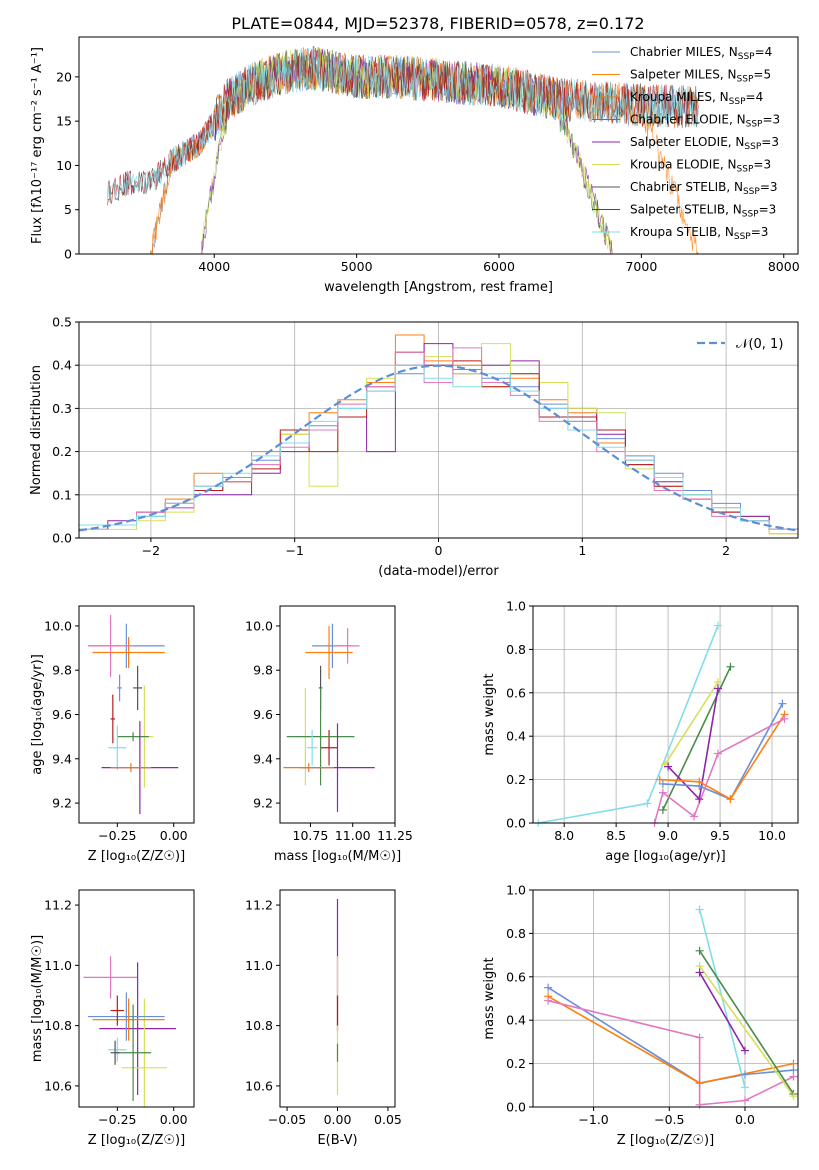  I want to click on y-tick-label: 10, so click(64, 165).